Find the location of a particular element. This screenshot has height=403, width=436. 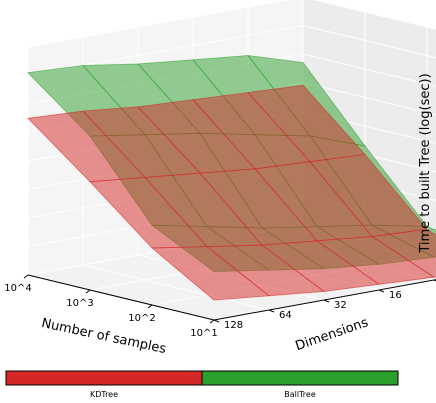

x-axis-line is located at coordinates (121, 297).